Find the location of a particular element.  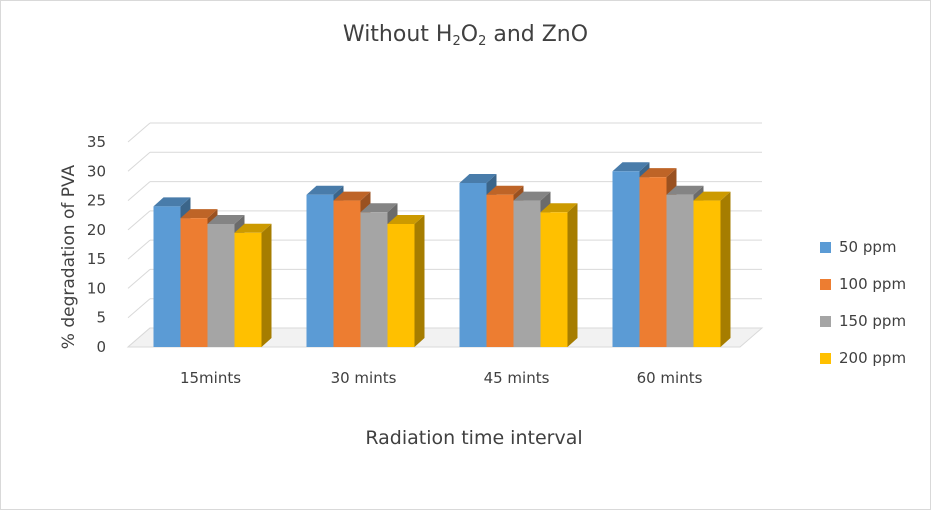

y-axis-title: % degradation of PVA is located at coordinates (69, 256).